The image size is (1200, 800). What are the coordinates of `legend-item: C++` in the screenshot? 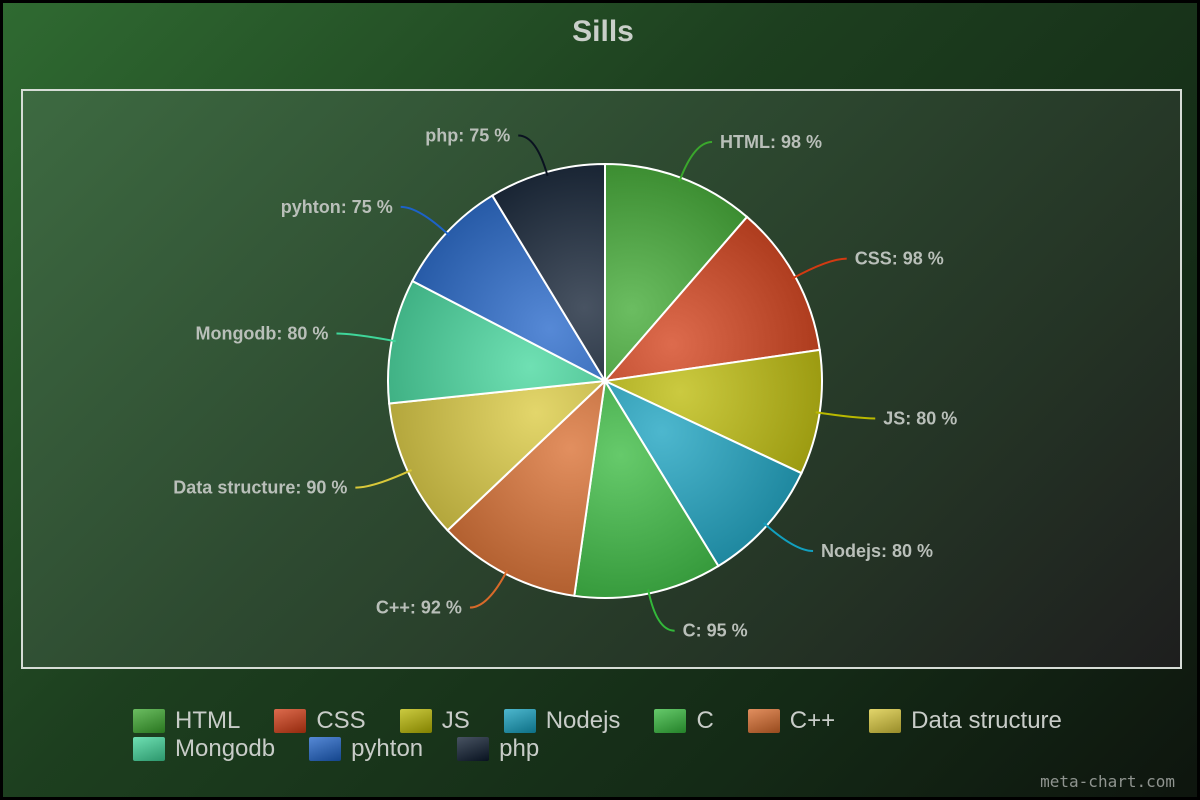 It's located at (791, 721).